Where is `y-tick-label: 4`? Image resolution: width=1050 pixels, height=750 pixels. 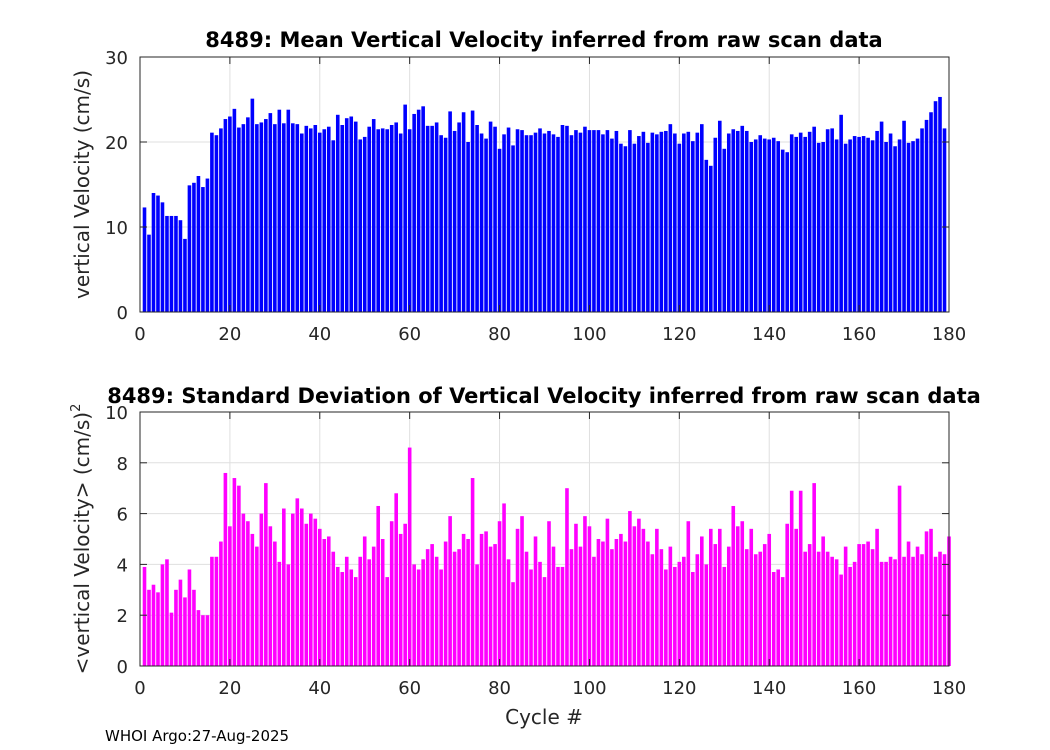 y-tick-label: 4 is located at coordinates (122, 565).